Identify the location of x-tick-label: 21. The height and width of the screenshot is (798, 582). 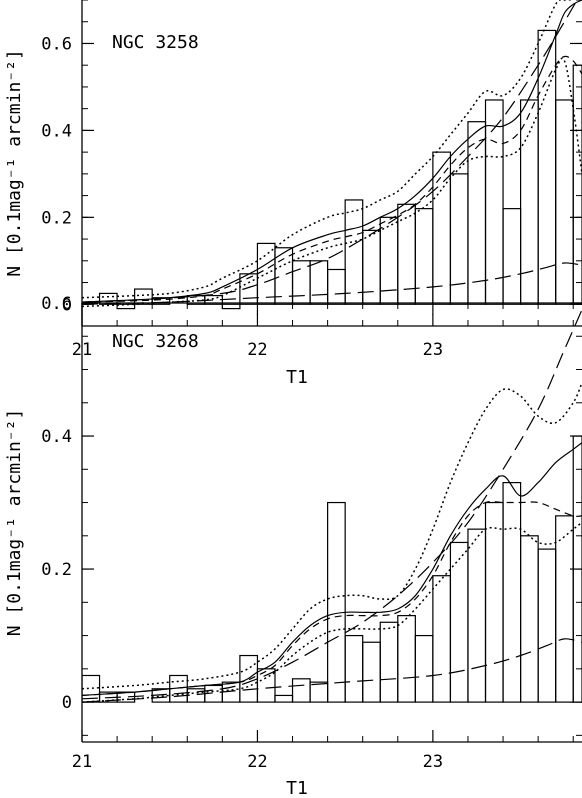
(82, 762).